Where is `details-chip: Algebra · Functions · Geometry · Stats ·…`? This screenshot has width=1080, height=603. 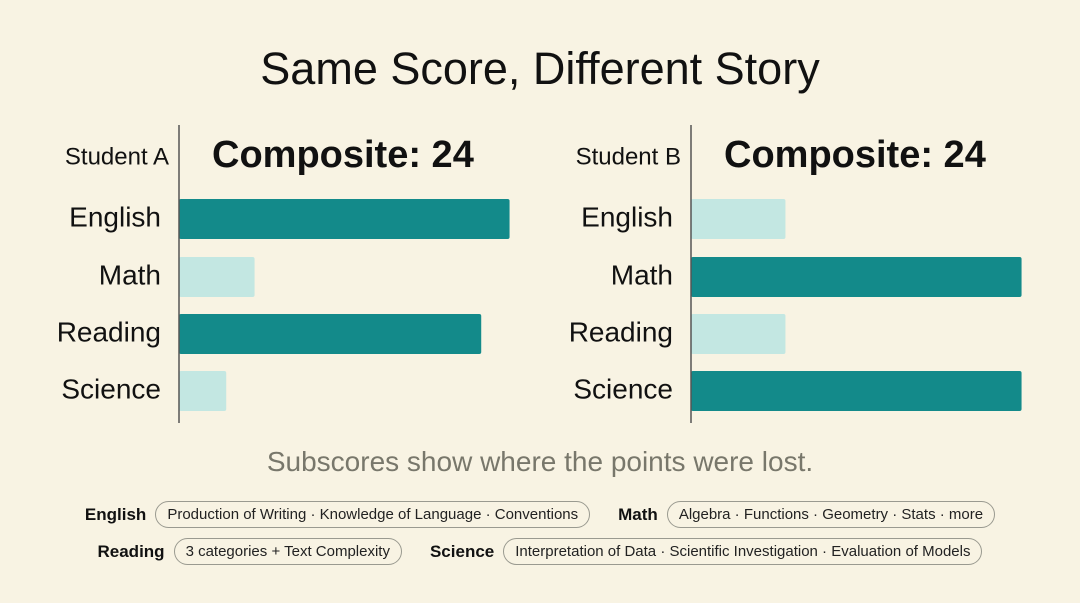
details-chip: Algebra · Functions · Geometry · Stats ·… is located at coordinates (831, 514).